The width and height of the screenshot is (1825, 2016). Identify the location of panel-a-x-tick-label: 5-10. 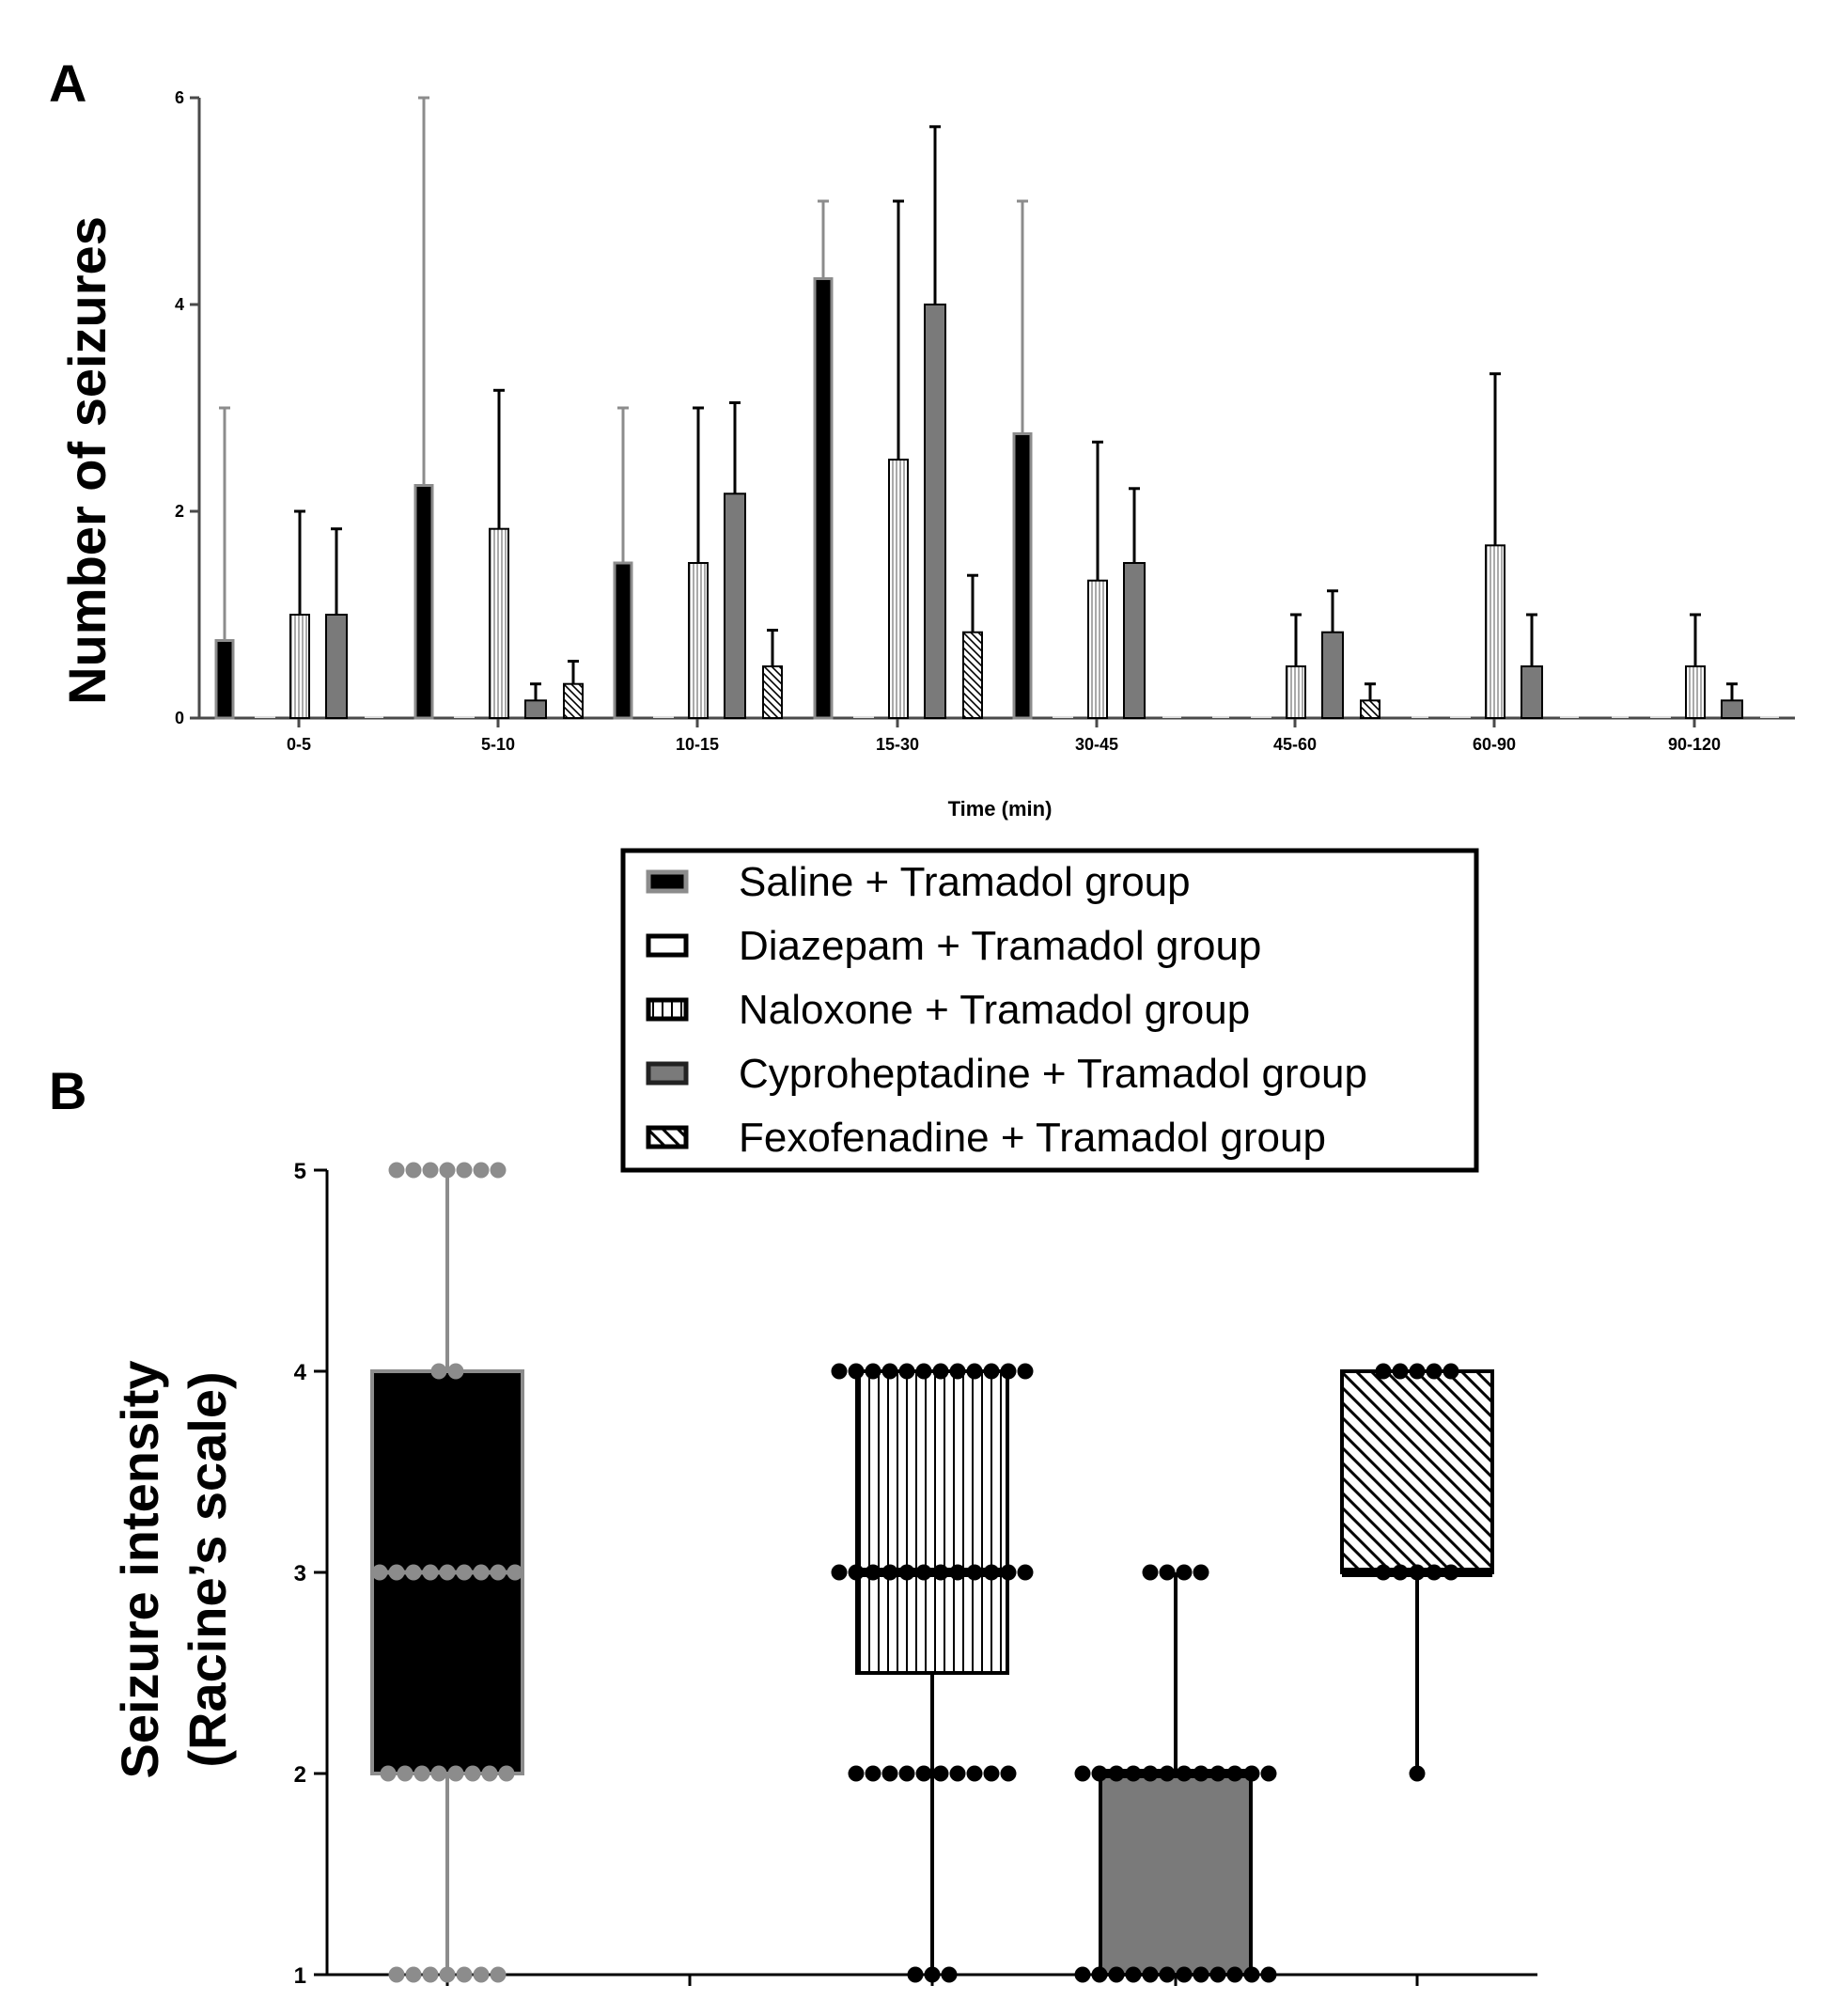
(498, 745).